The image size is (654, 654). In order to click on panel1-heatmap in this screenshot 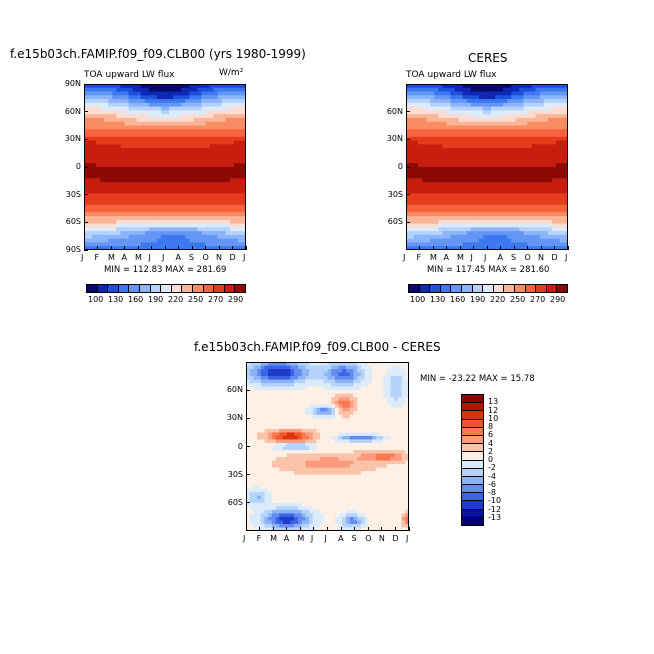, I will do `click(165, 167)`.